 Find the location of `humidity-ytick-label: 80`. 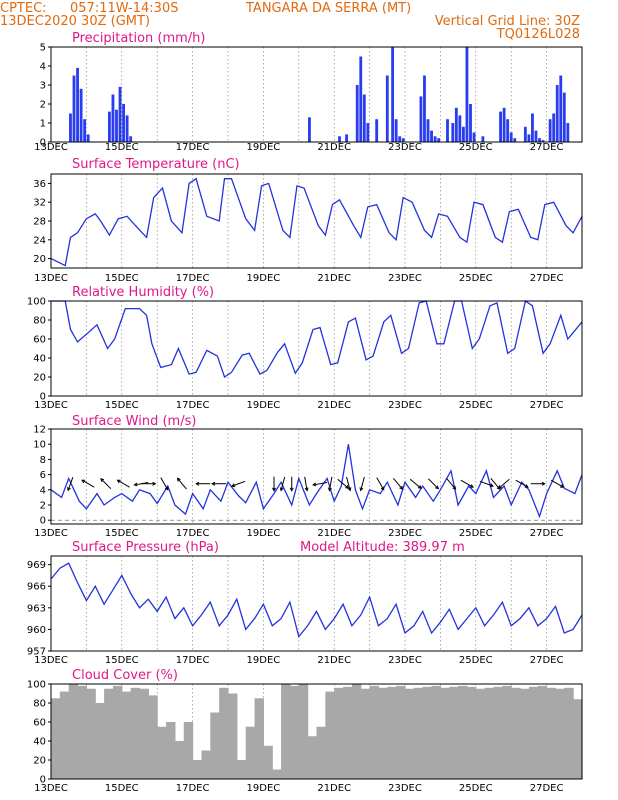

humidity-ytick-label: 80 is located at coordinates (39, 321).